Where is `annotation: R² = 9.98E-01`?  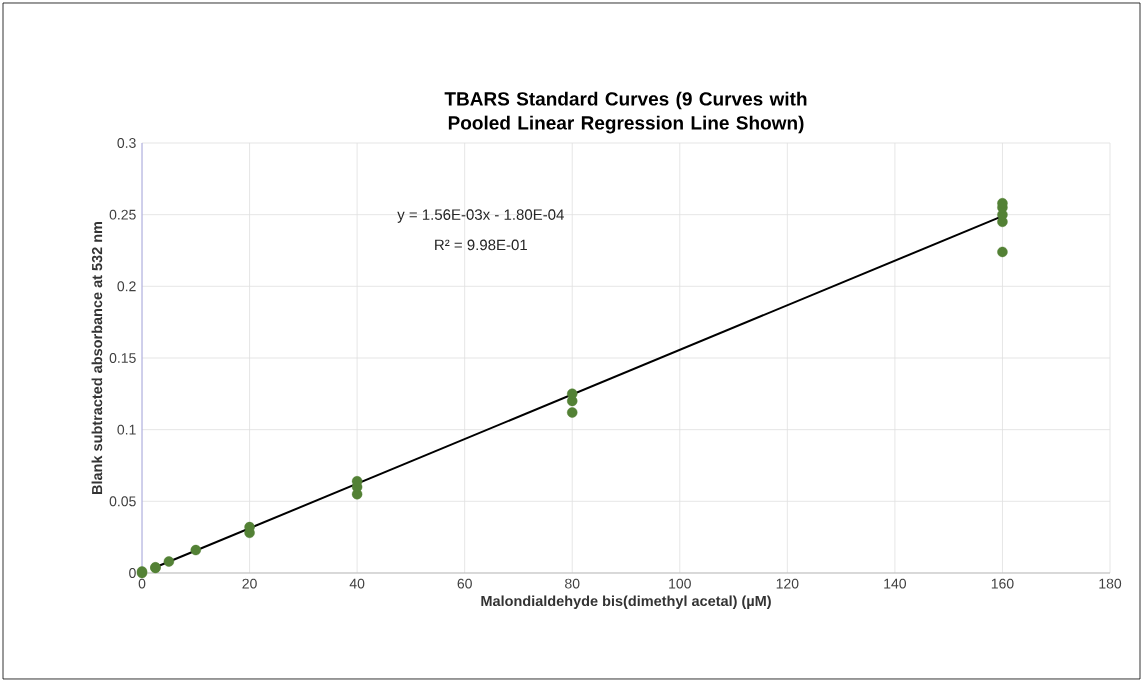
annotation: R² = 9.98E-01 is located at coordinates (481, 245).